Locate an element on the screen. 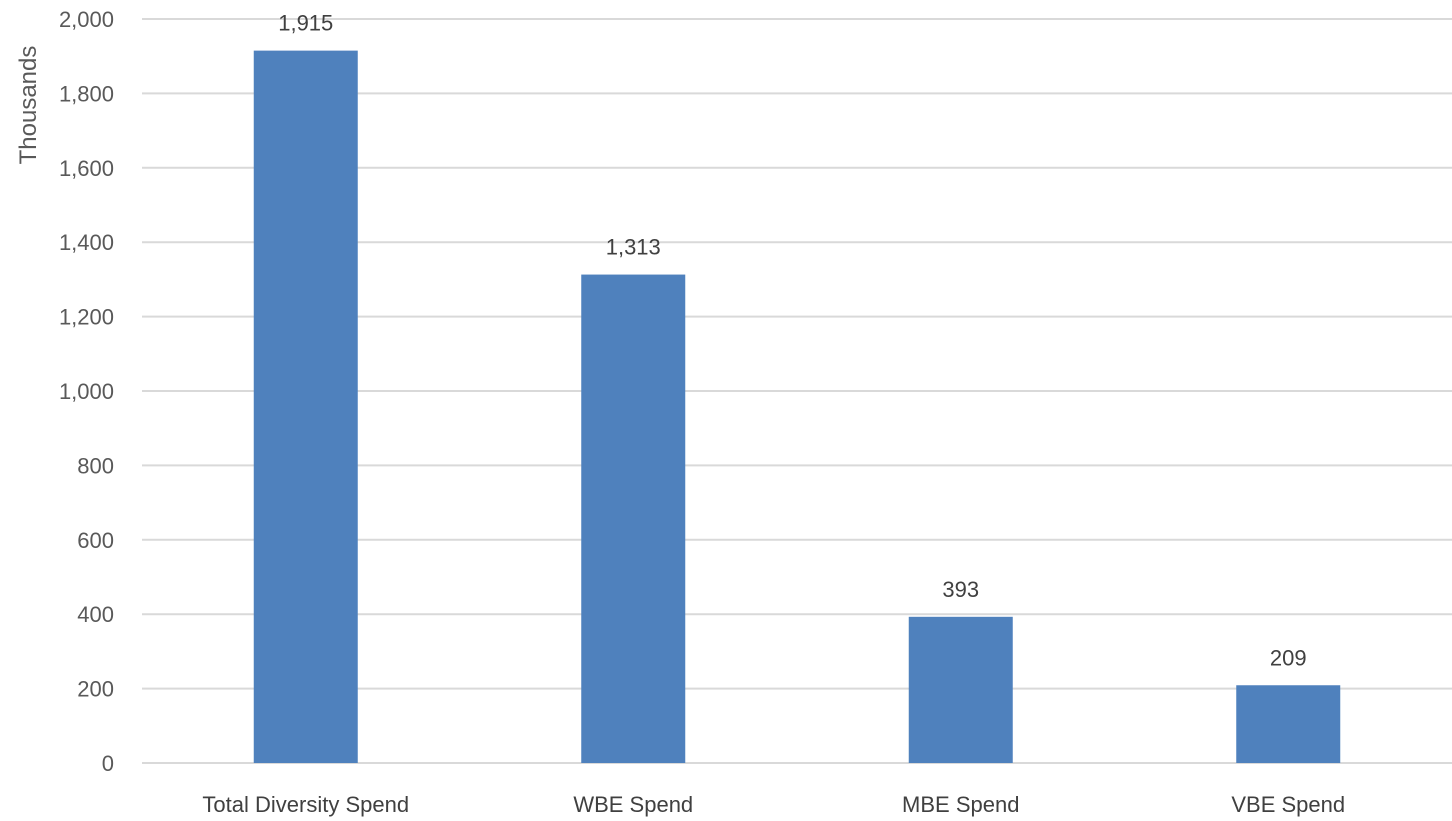 Image resolution: width=1452 pixels, height=821 pixels. data-label: 1,313 is located at coordinates (633, 247).